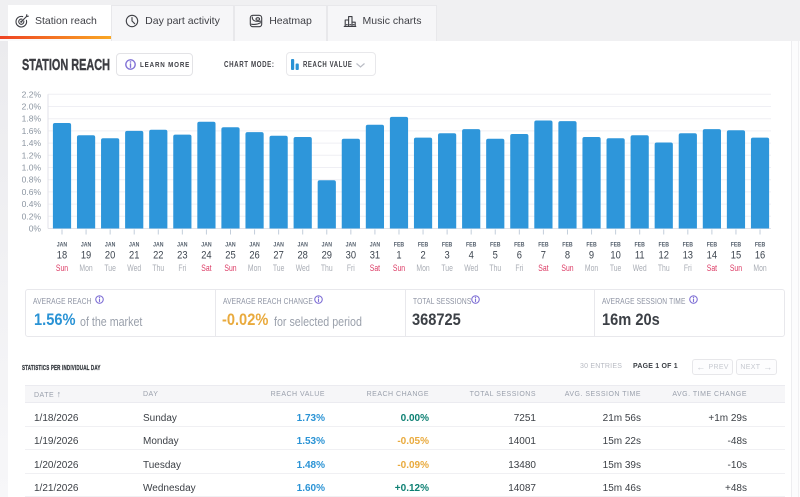 The height and width of the screenshot is (497, 800). Describe the element at coordinates (32, 168) in the screenshot. I see `svg-text: 1.0%` at that location.